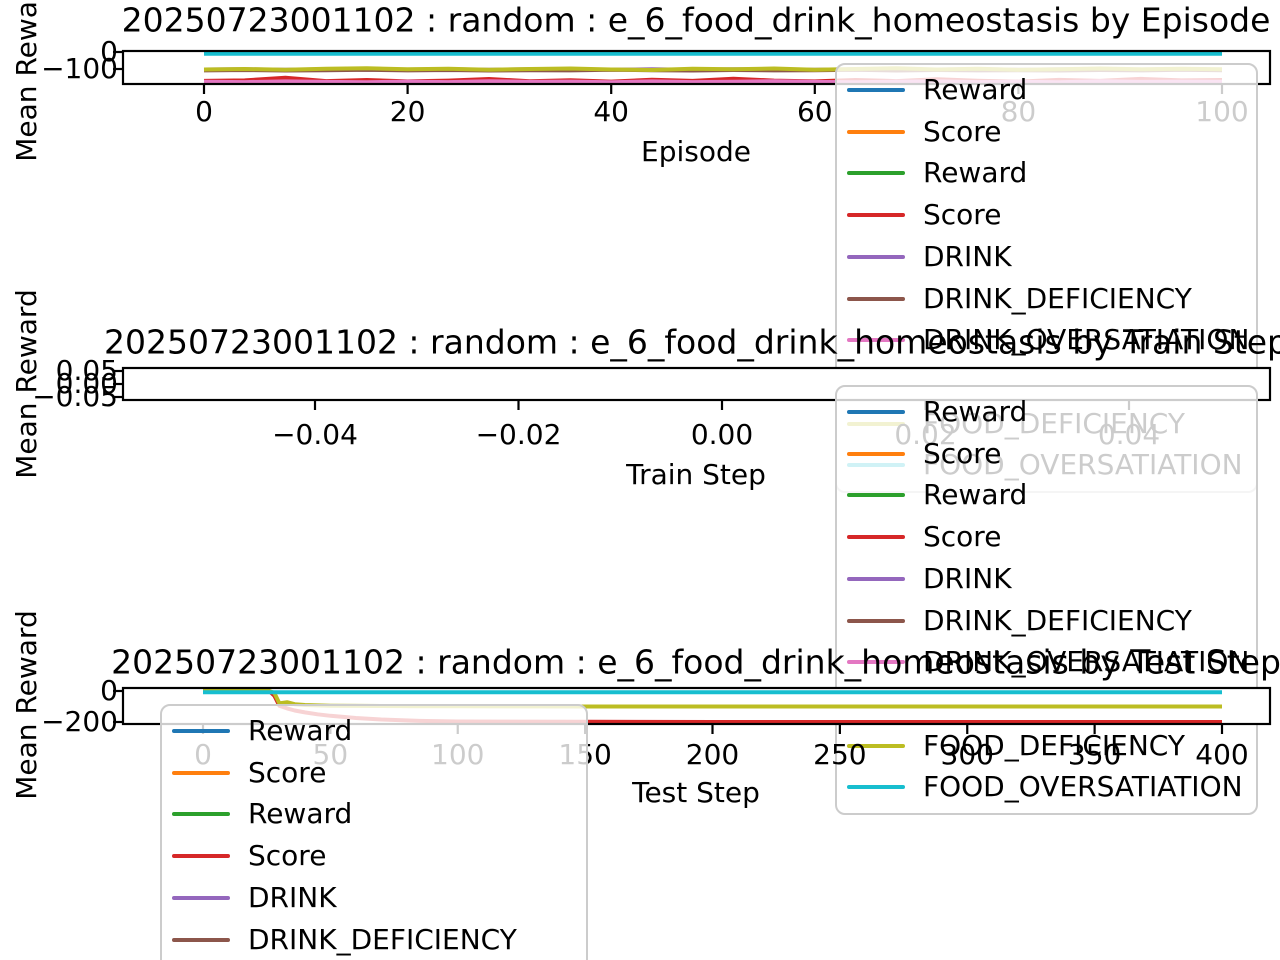 Image resolution: width=1280 pixels, height=960 pixels. What do you see at coordinates (86, 383) in the screenshot?
I see `y-tick-label: 0.00` at bounding box center [86, 383].